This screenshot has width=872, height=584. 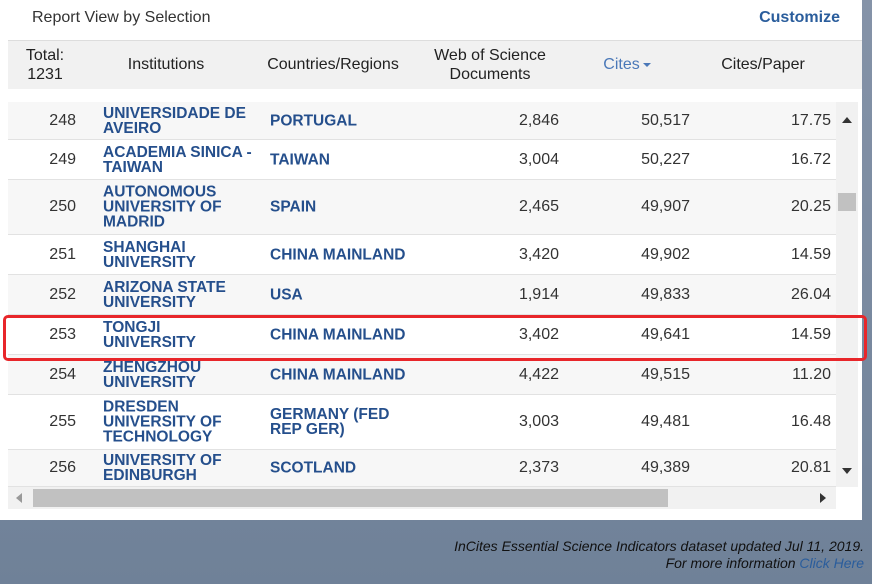 What do you see at coordinates (538, 206) in the screenshot?
I see `documents: 2,465` at bounding box center [538, 206].